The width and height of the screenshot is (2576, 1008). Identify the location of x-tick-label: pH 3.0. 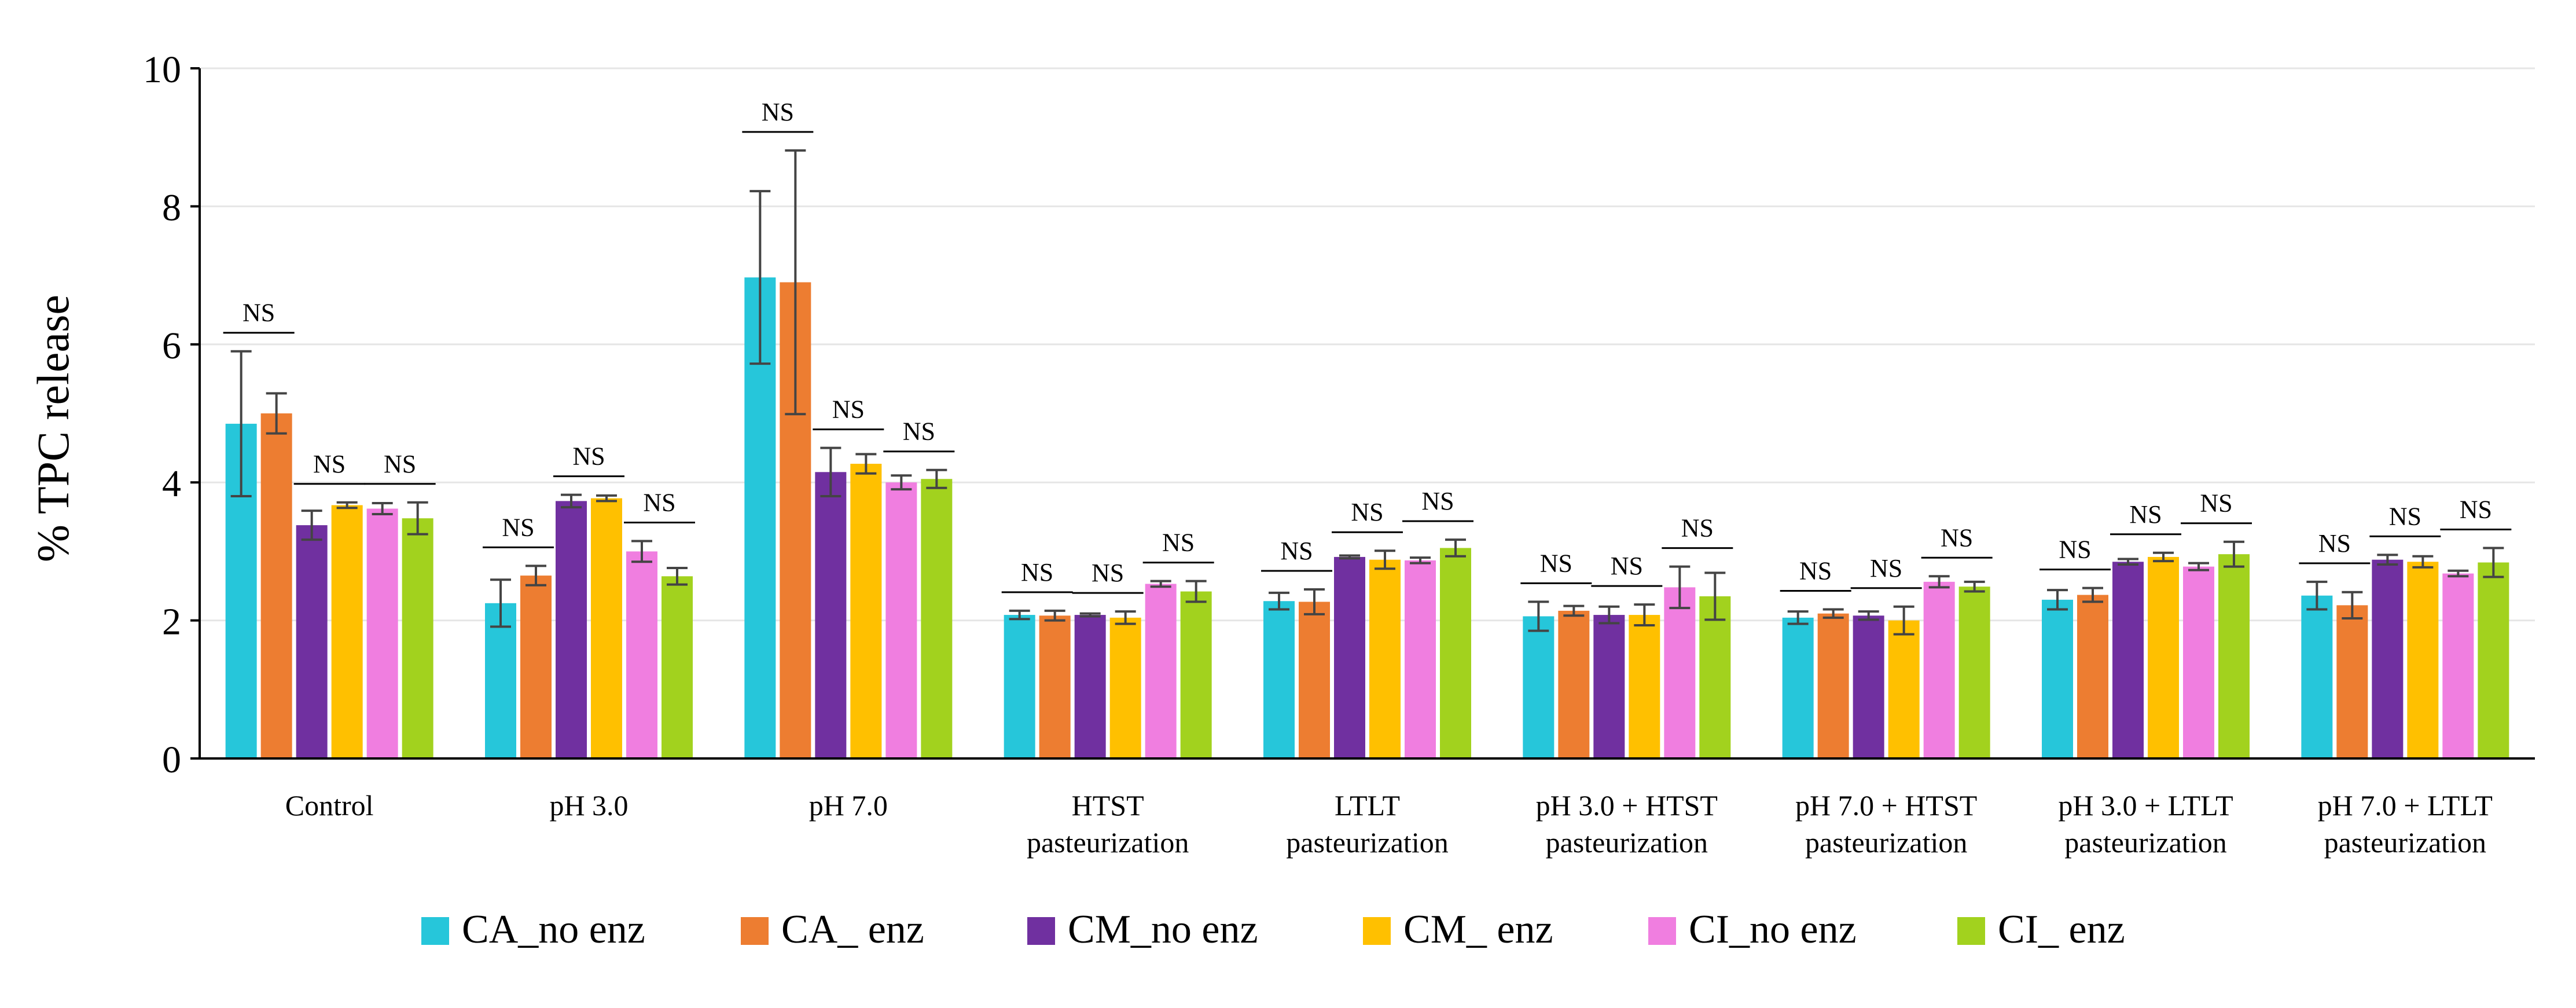
(589, 805).